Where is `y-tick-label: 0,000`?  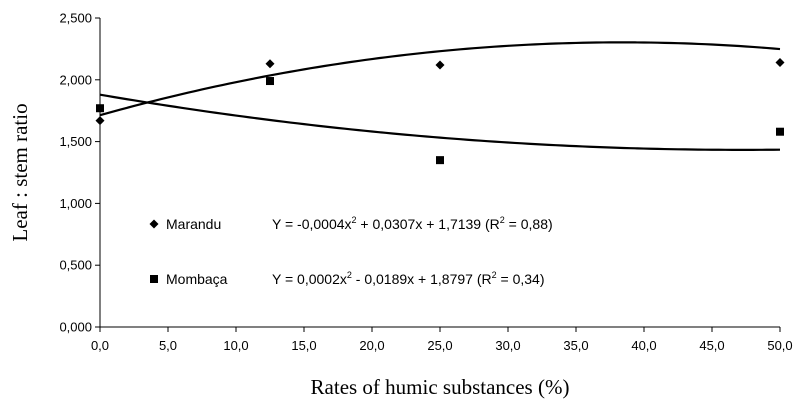
y-tick-label: 0,000 is located at coordinates (75, 327).